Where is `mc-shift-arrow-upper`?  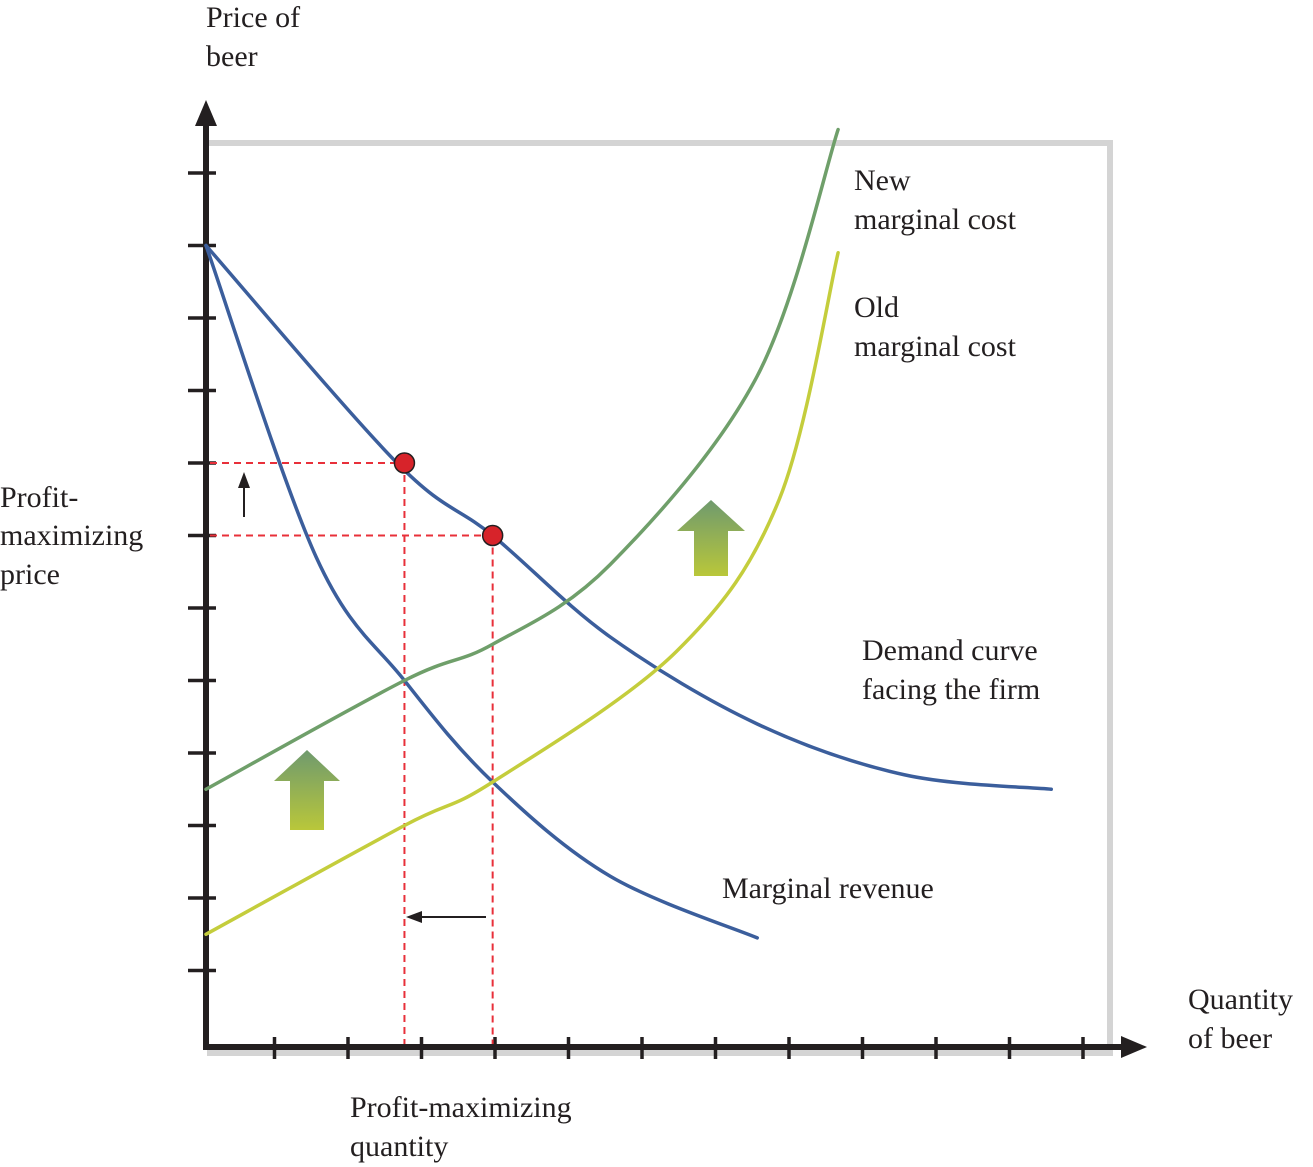
mc-shift-arrow-upper is located at coordinates (711, 538).